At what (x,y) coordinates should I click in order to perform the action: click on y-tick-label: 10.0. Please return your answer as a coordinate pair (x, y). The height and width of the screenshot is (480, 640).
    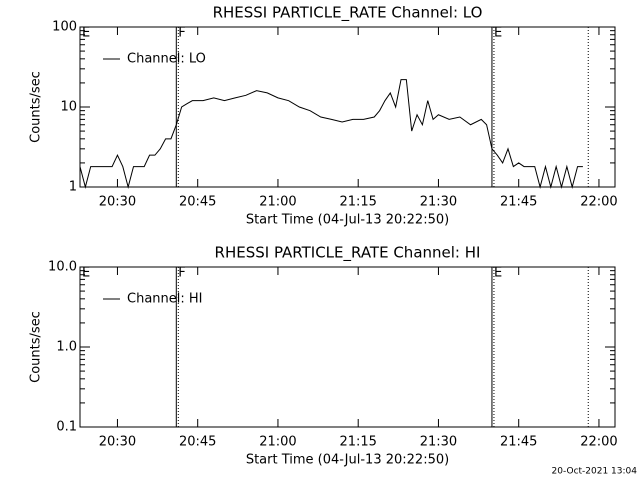
    Looking at the image, I should click on (62, 267).